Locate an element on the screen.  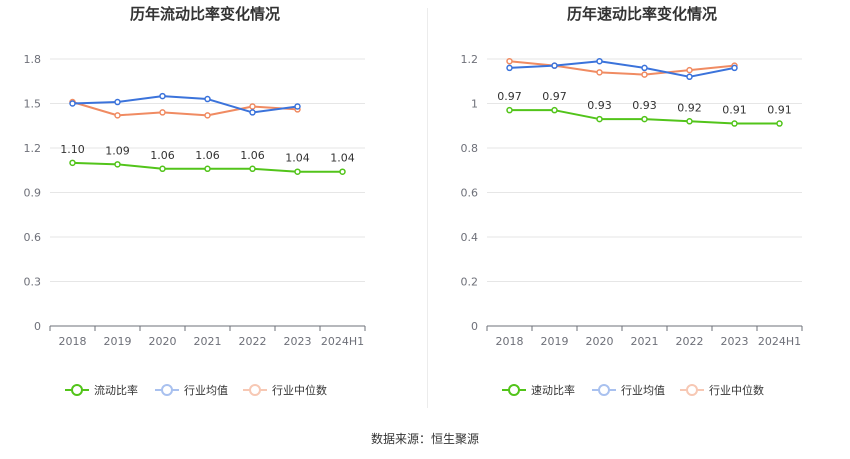
panel-divider is located at coordinates (427, 208).